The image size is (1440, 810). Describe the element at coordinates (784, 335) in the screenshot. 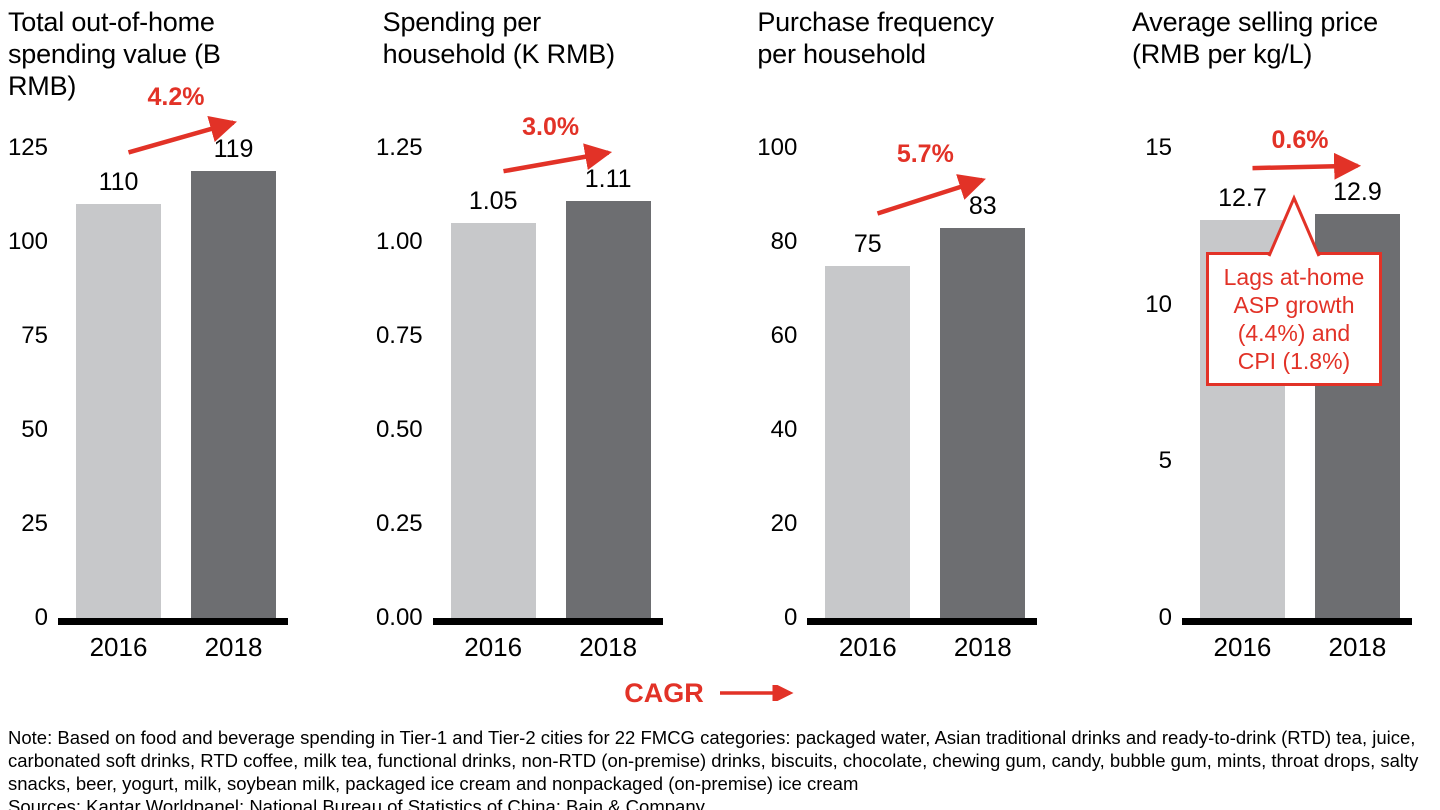

I see `y-tick-label: 60` at that location.